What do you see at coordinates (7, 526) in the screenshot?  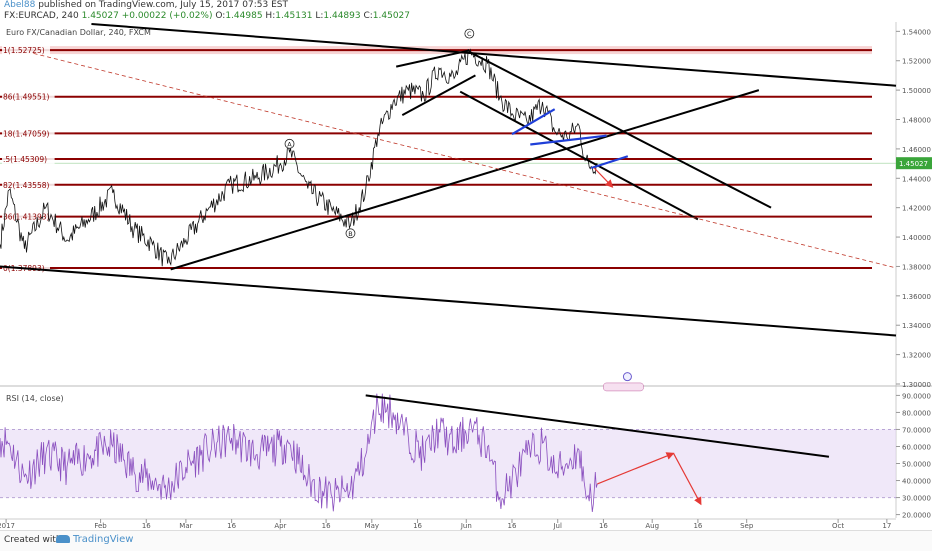 I see `x-tick-label: 2017` at bounding box center [7, 526].